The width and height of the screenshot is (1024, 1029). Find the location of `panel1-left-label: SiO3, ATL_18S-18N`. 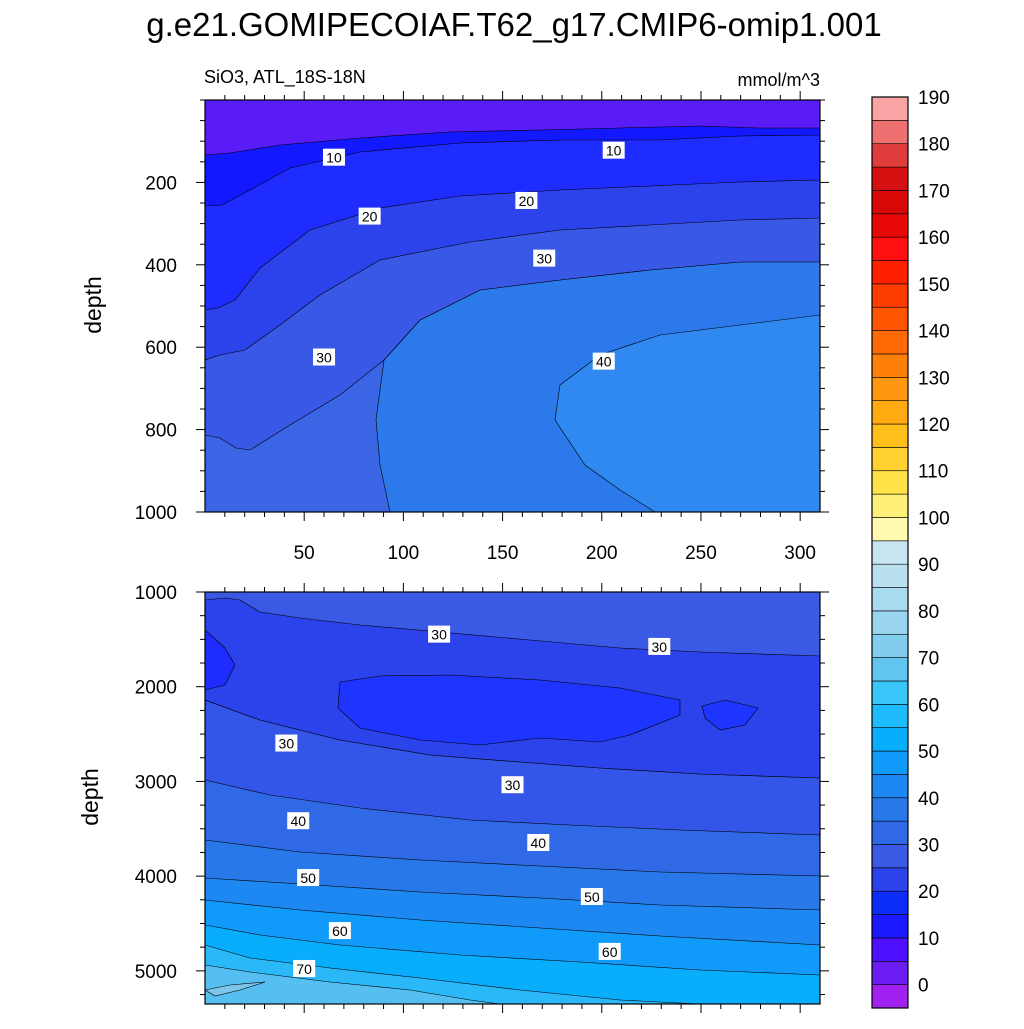

panel1-left-label: SiO3, ATL_18S-18N is located at coordinates (285, 77).